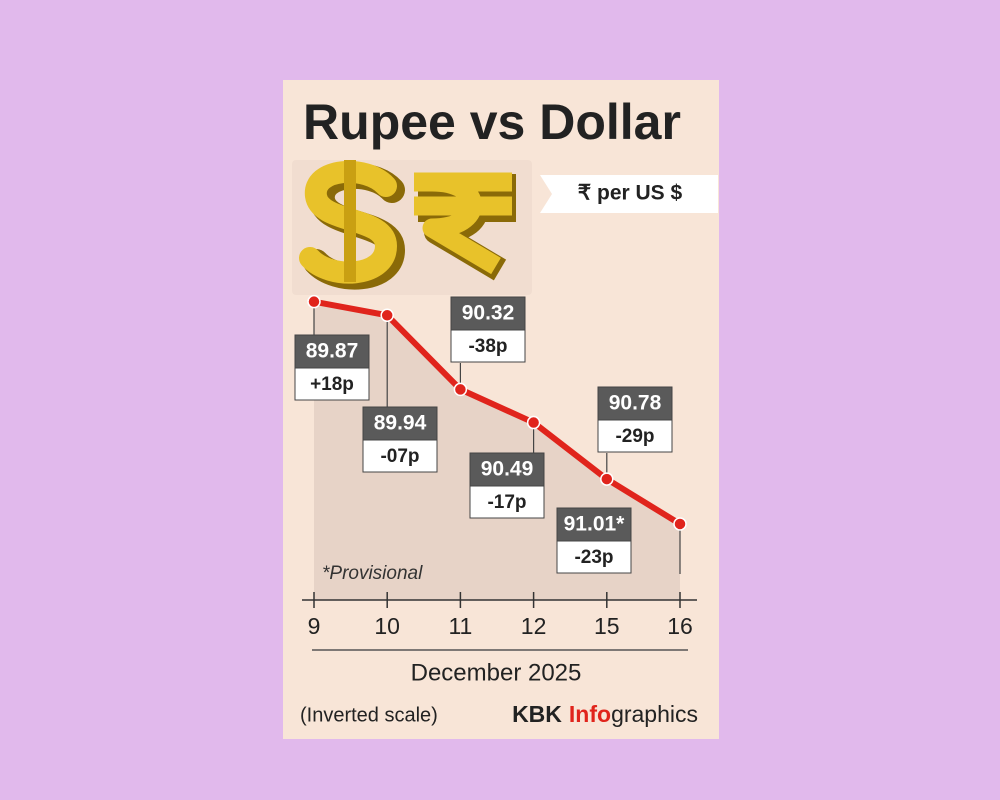 The image size is (1000, 800). I want to click on x-tick-label: 9, so click(314, 626).